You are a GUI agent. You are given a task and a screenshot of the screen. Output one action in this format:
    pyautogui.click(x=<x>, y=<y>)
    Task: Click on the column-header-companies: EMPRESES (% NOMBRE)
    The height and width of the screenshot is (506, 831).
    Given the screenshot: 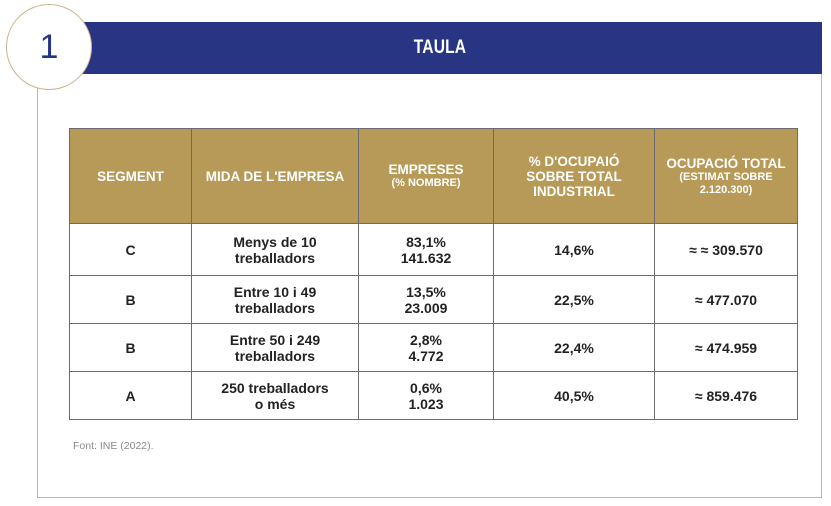 What is the action you would take?
    pyautogui.click(x=426, y=176)
    